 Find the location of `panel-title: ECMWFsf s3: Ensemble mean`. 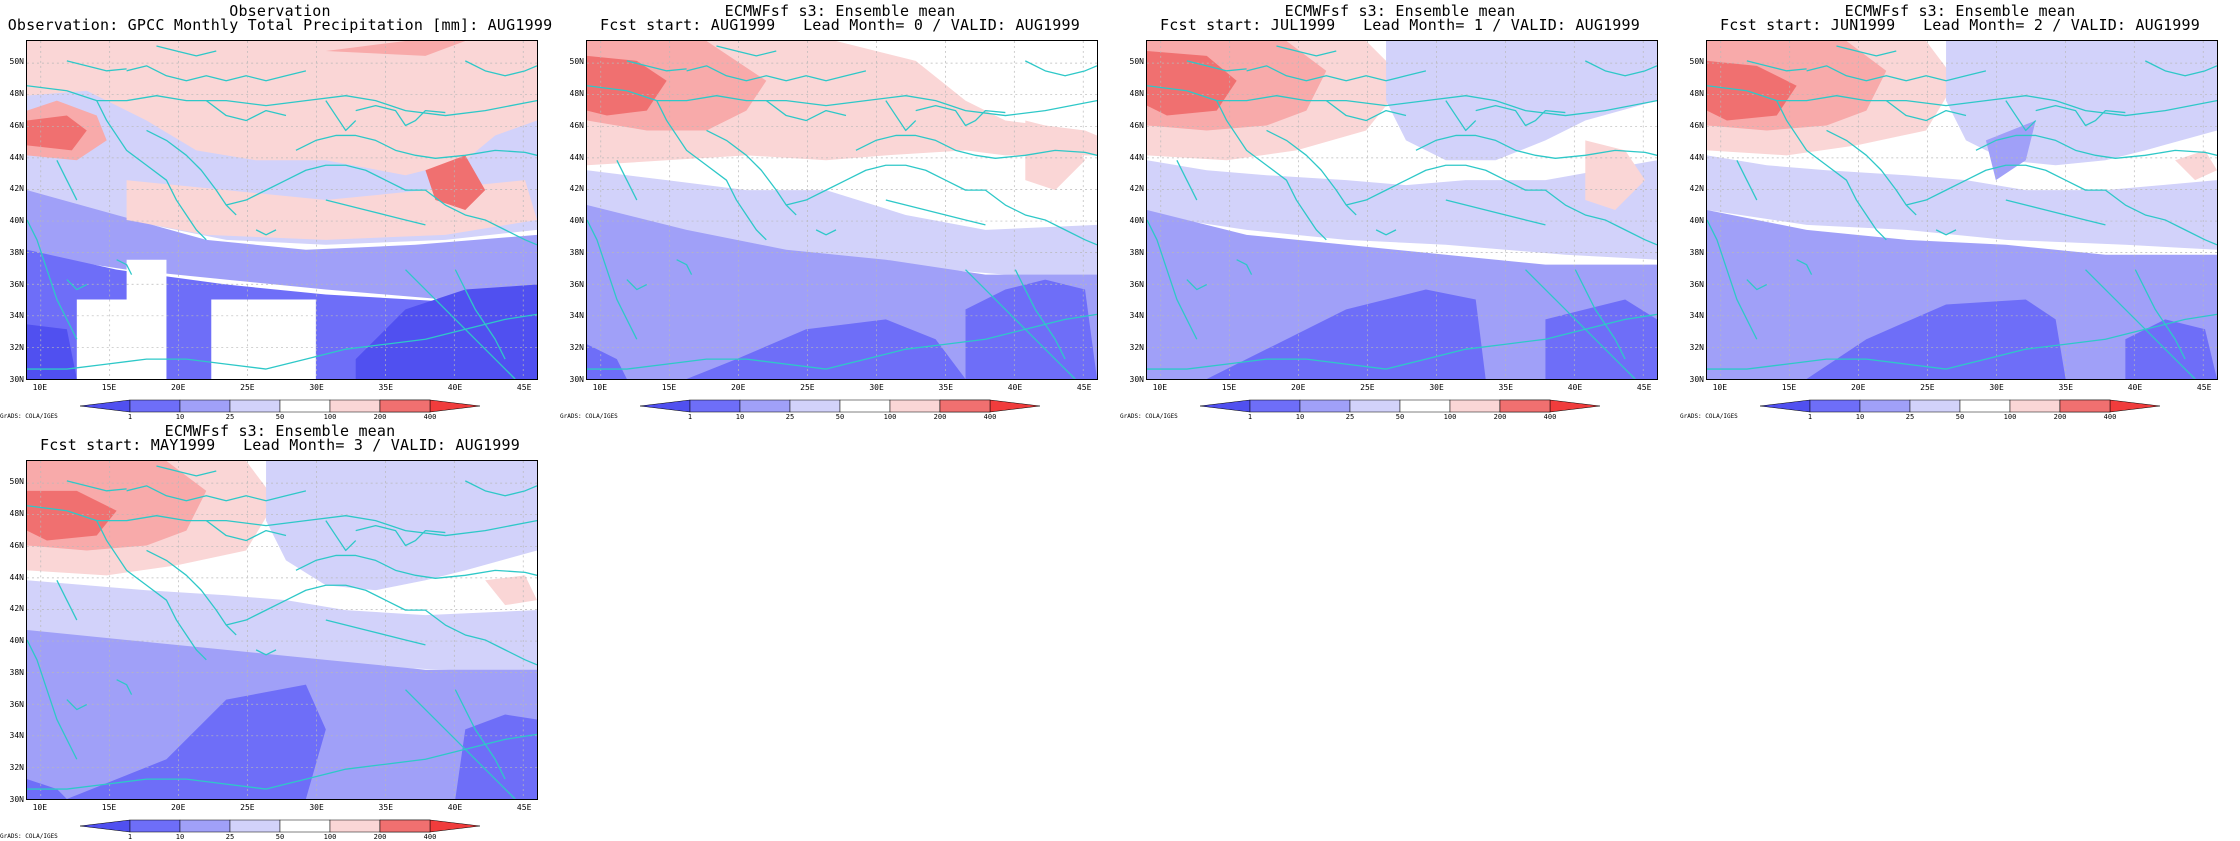

panel-title: ECMWFsf s3: Ensemble mean is located at coordinates (1960, 11).